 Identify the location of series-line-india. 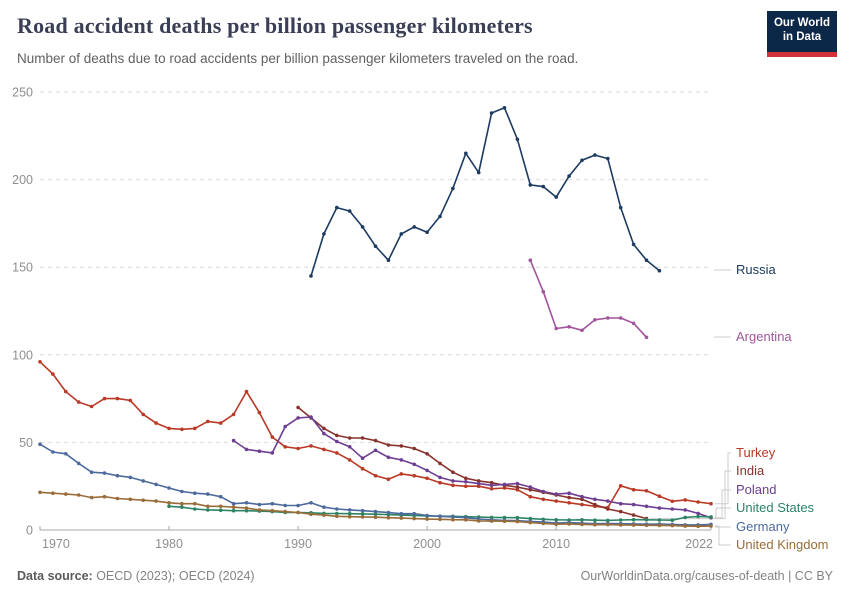
(472, 463).